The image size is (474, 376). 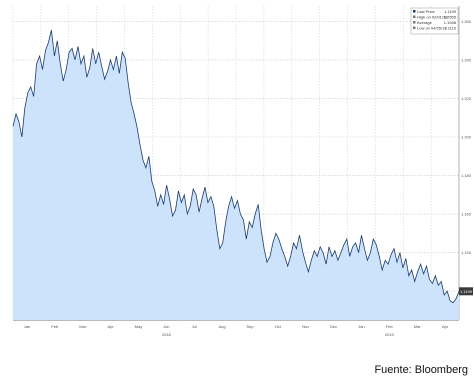 I want to click on x-tick-label: Jul, so click(x=194, y=326).